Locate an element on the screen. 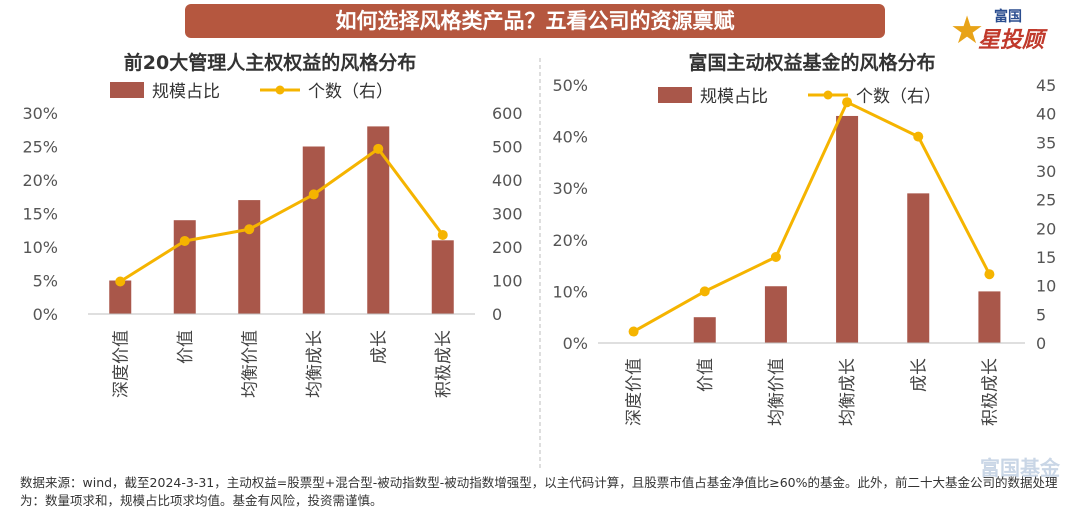 This screenshot has height=512, width=1080. brand-top-text: 富国 is located at coordinates (1008, 17).